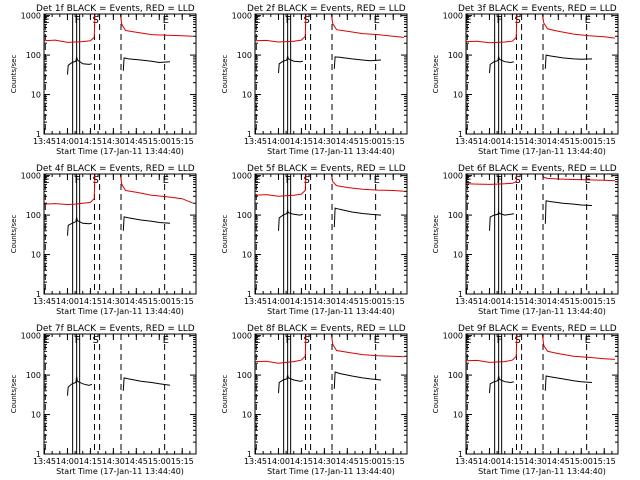 Image resolution: width=640 pixels, height=480 pixels. Describe the element at coordinates (537, 9) in the screenshot. I see `panel-title: Det 3f BLACK = Events, RED = LLD` at that location.